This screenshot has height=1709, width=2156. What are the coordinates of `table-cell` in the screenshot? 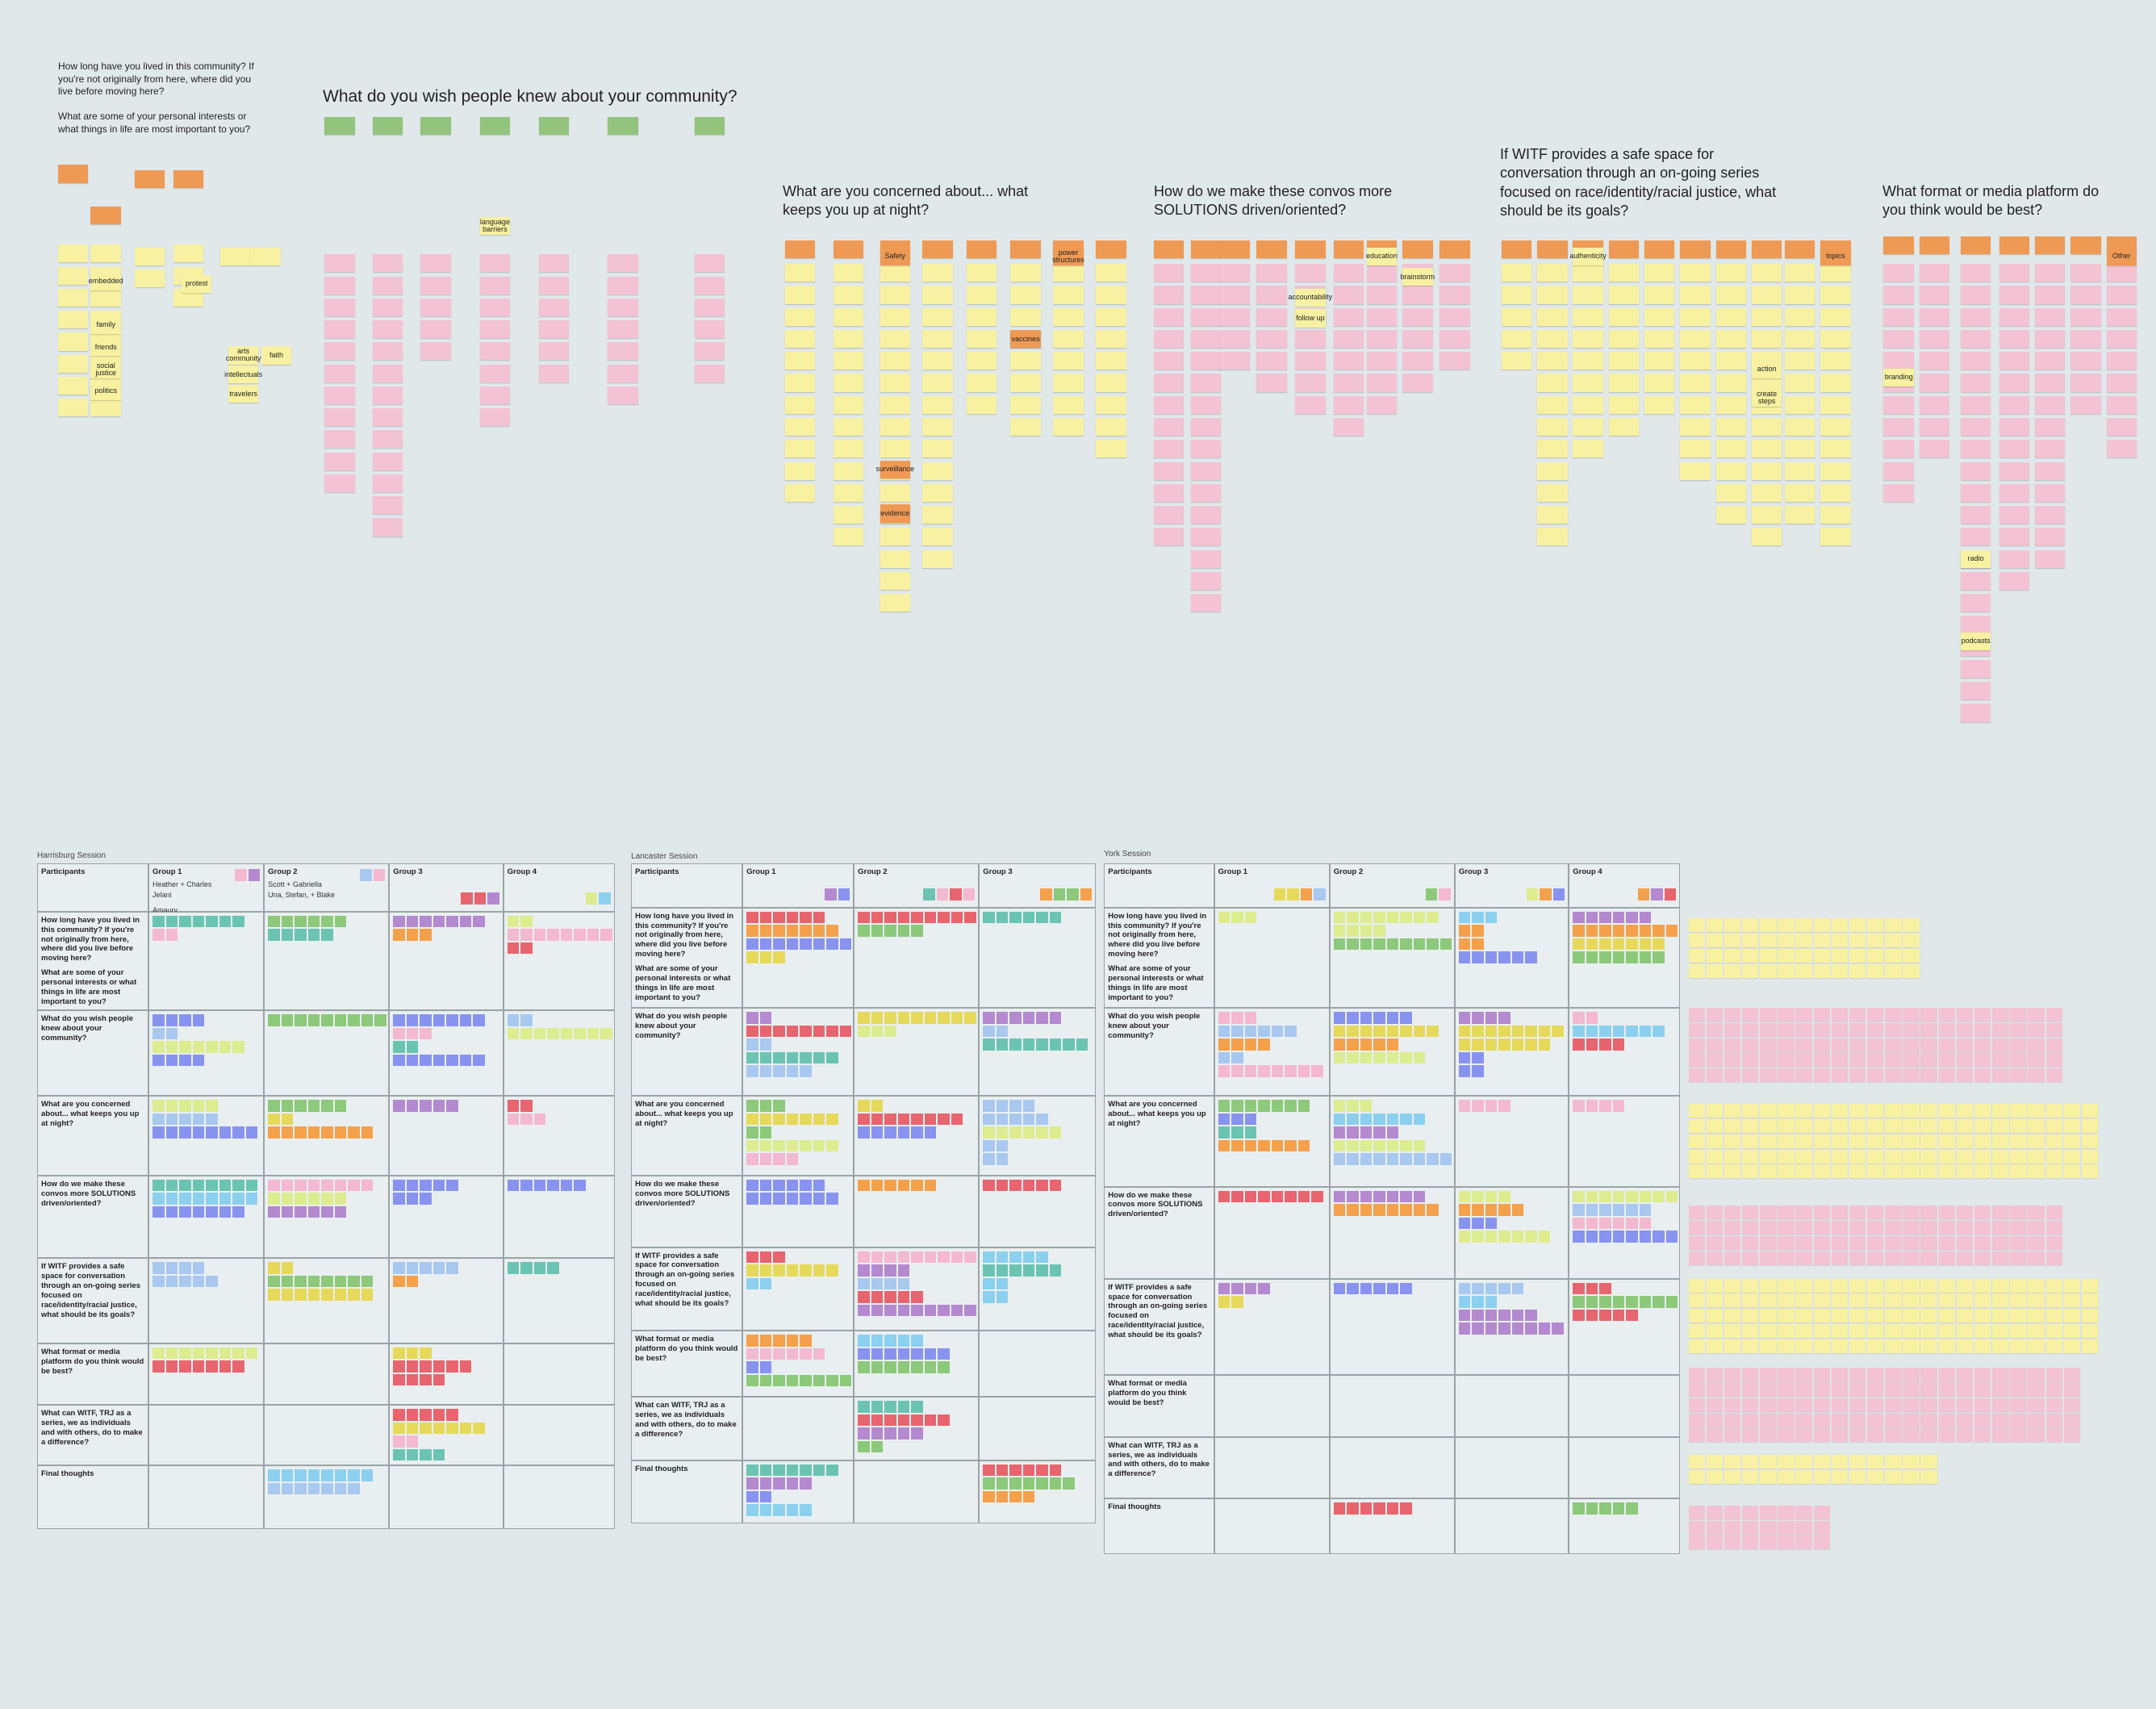 It's located at (446, 1217).